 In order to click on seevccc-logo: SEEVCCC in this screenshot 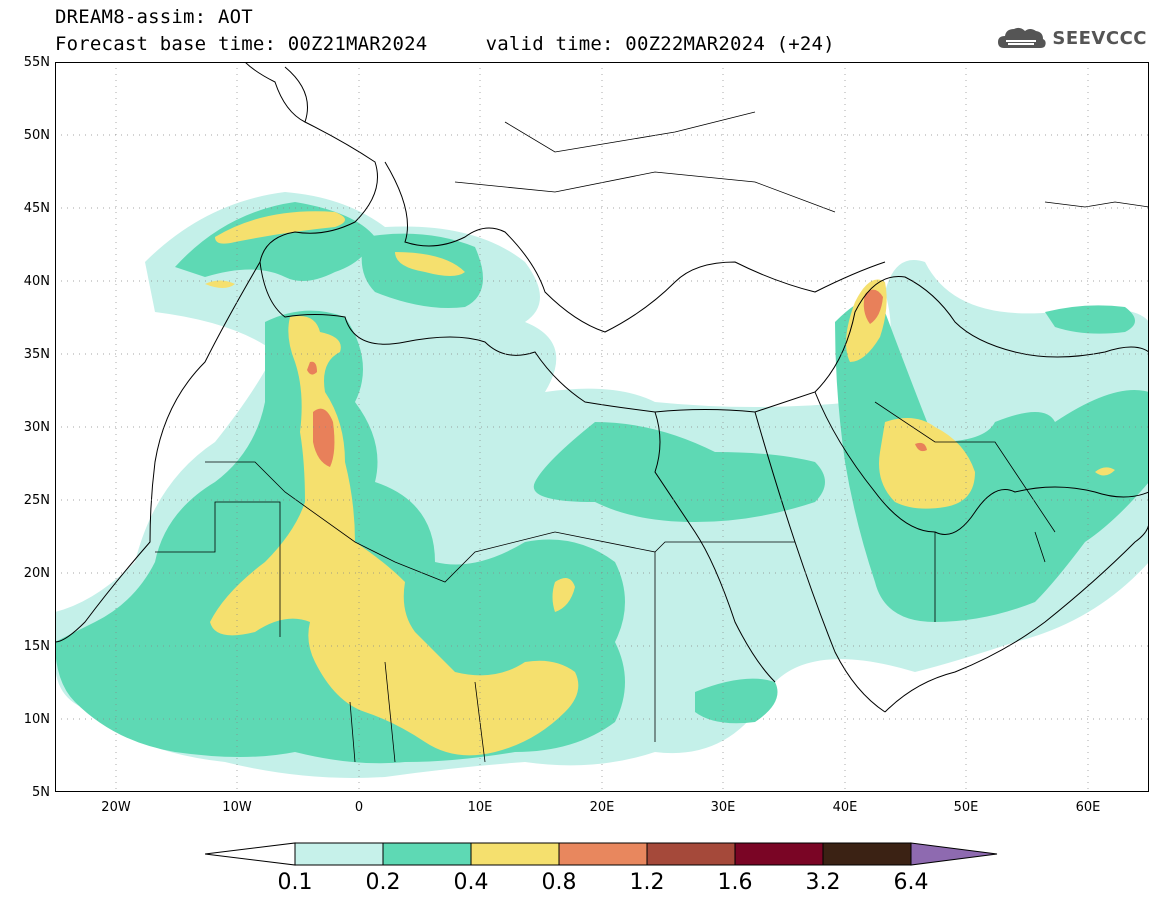, I will do `click(1071, 38)`.